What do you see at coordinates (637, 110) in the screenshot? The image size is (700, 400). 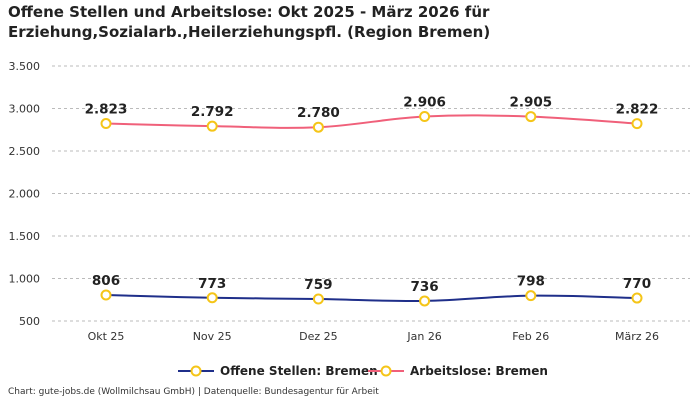 I see `data-label: 2.822` at bounding box center [637, 110].